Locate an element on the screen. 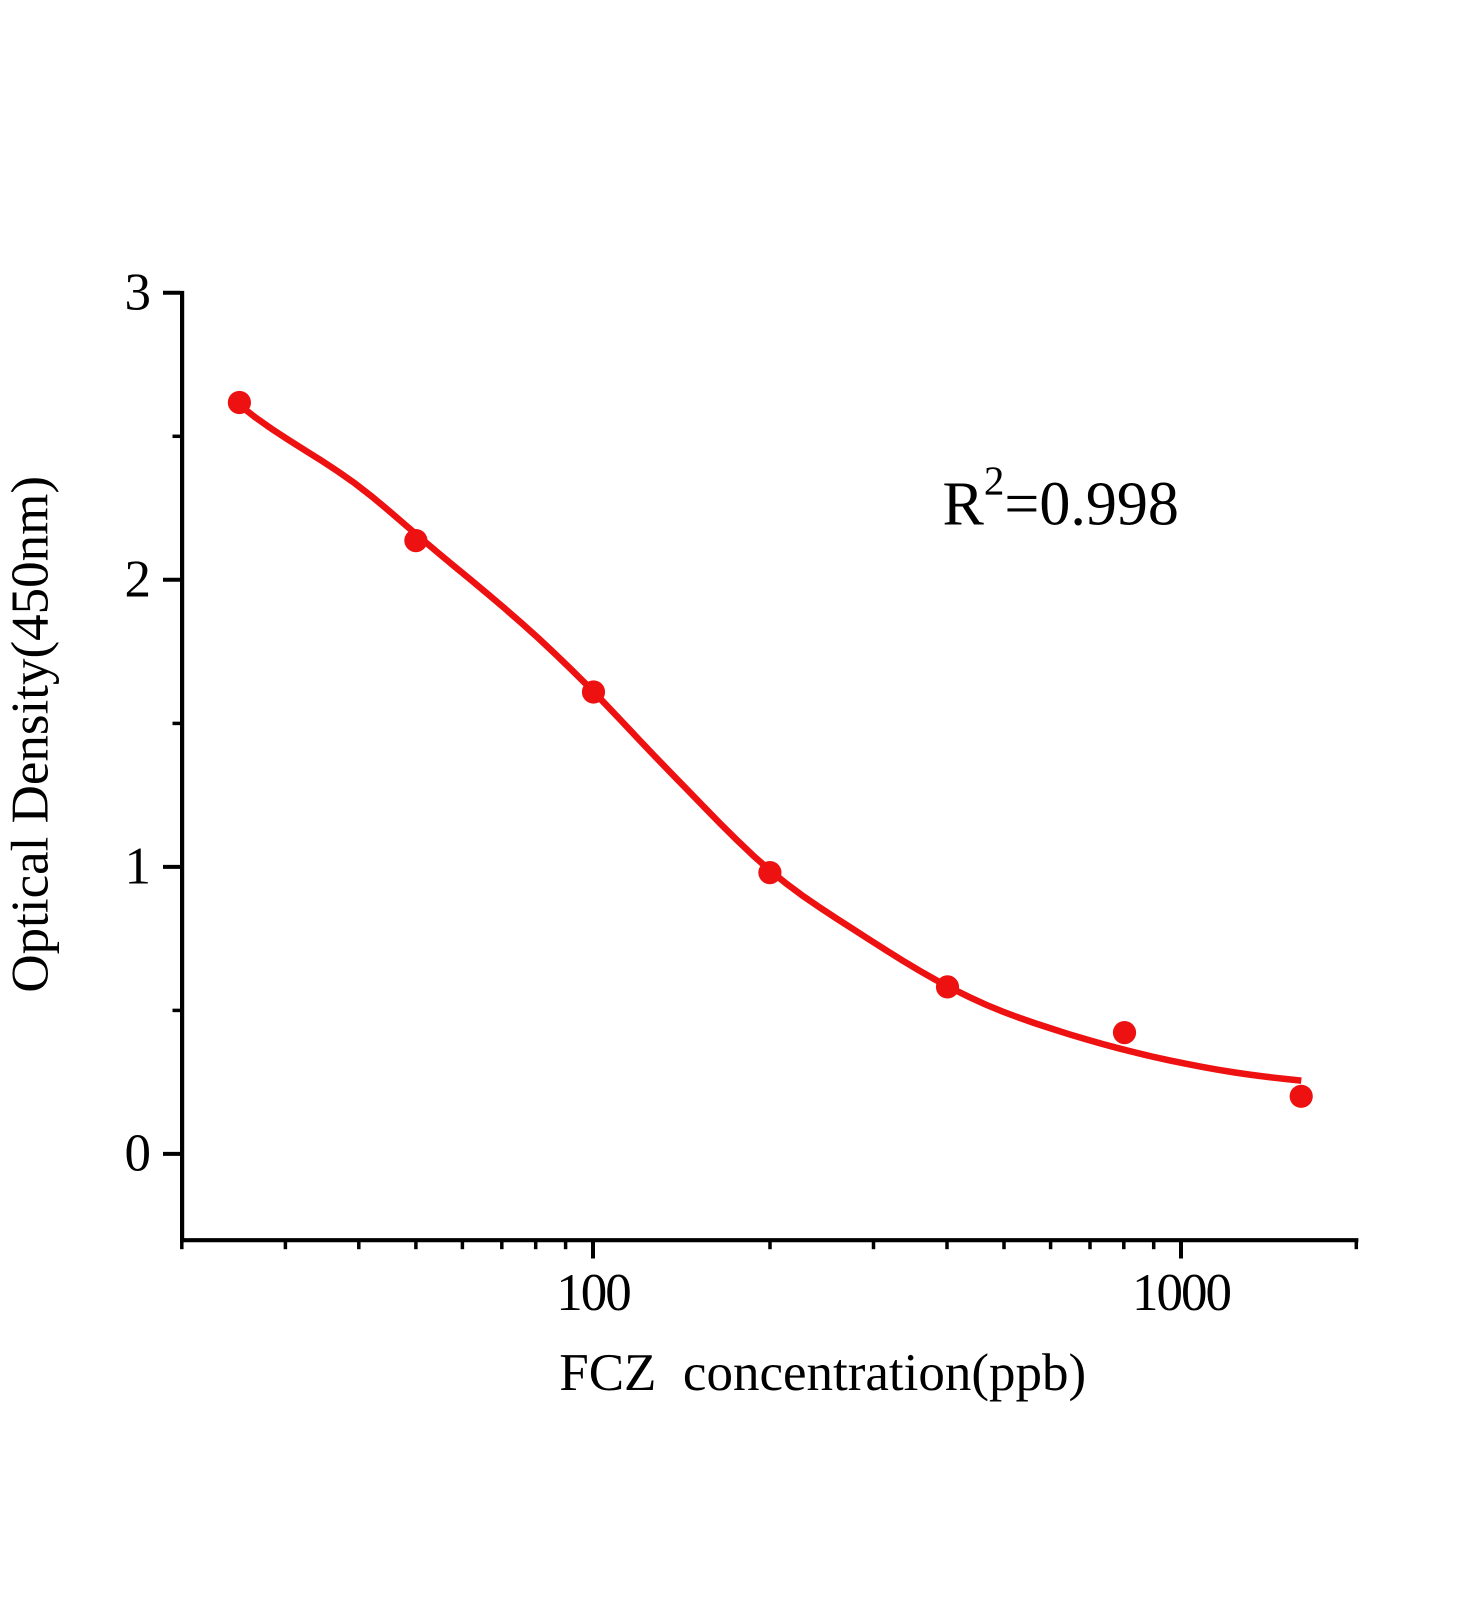 This screenshot has width=1472, height=1600. svg-text: Optical Density(450nm) is located at coordinates (31, 734).